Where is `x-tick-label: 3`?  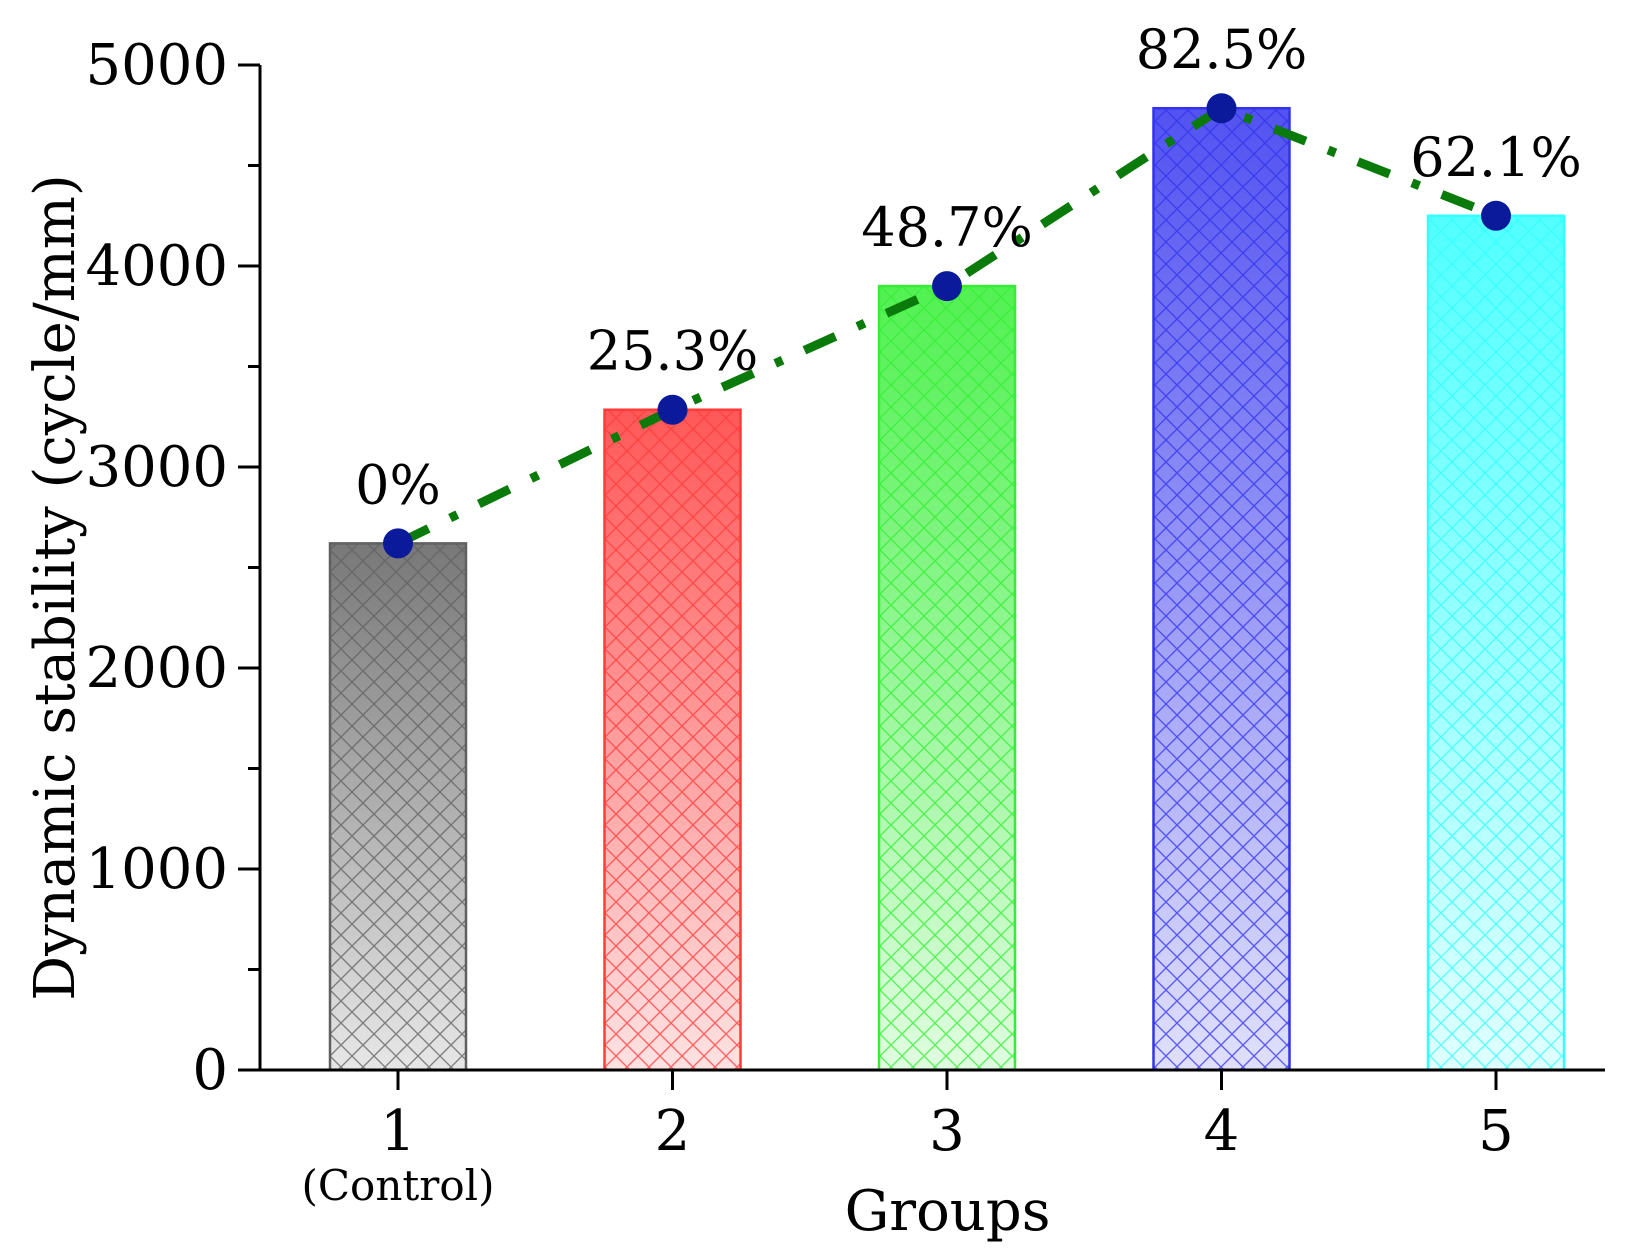
x-tick-label: 3 is located at coordinates (947, 1131).